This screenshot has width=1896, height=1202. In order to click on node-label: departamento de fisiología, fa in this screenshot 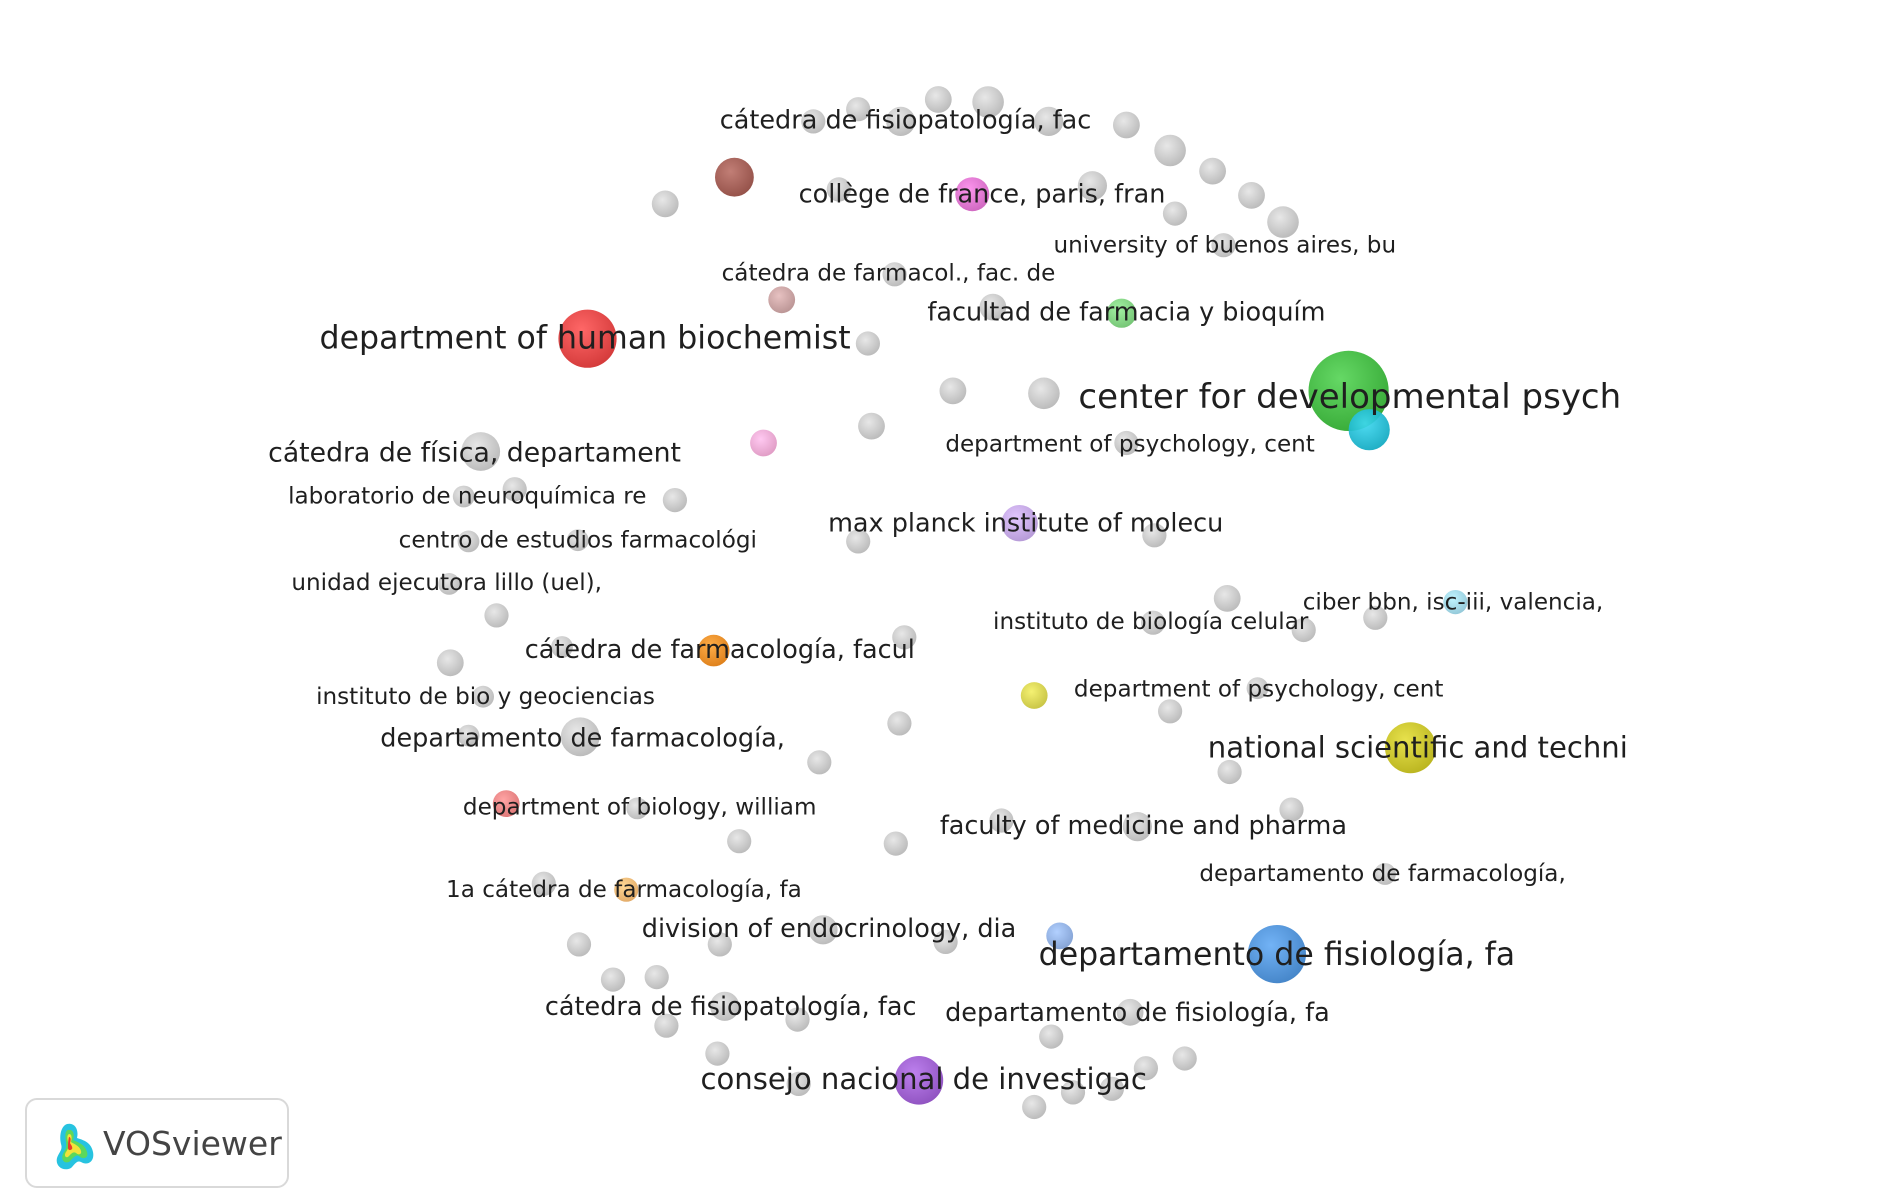, I will do `click(1277, 955)`.